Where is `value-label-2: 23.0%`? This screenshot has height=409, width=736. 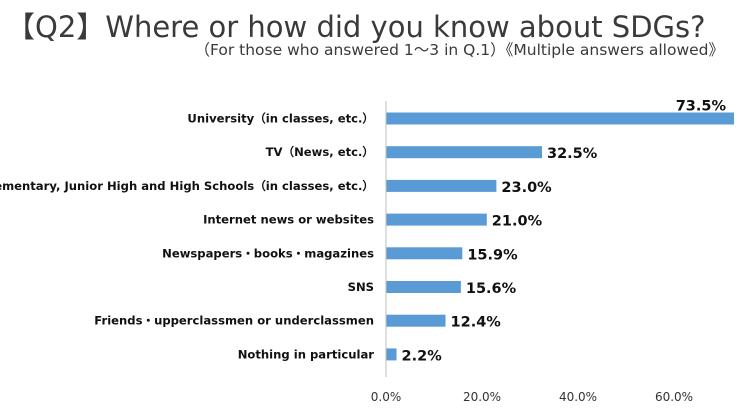 value-label-2: 23.0% is located at coordinates (526, 188).